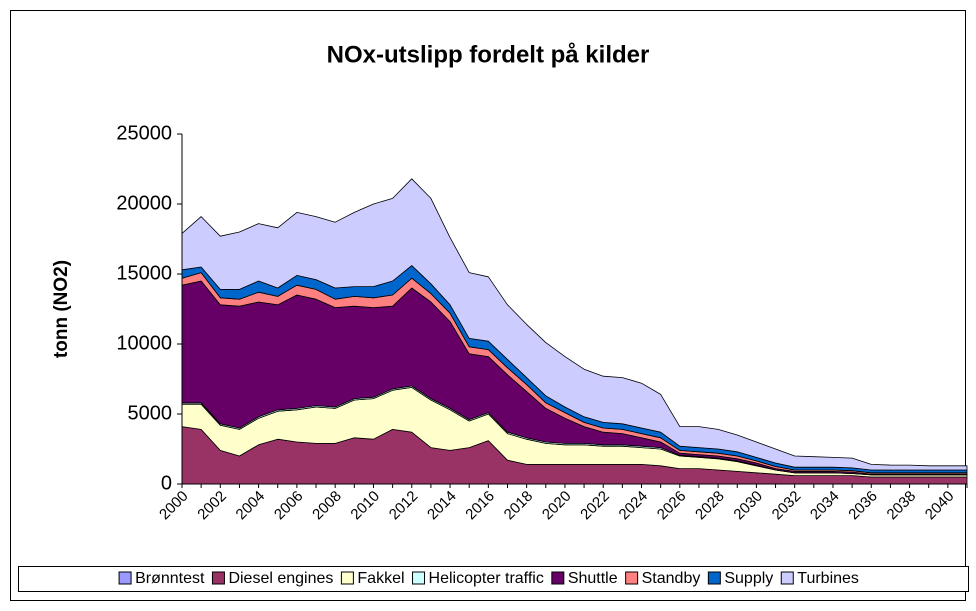 This screenshot has height=611, width=976. Describe the element at coordinates (144, 133) in the screenshot. I see `y-tick-label: 25000` at that location.